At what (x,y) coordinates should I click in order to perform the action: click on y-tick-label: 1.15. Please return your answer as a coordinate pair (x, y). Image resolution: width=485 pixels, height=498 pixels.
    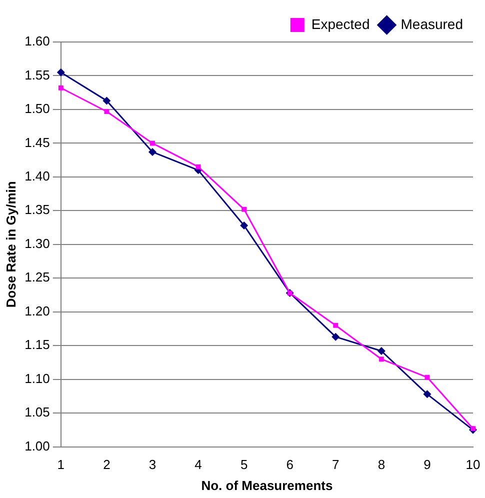
    Looking at the image, I should click on (37, 344).